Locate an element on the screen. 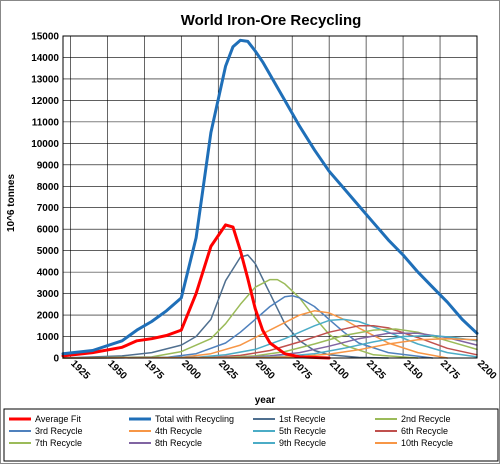 This screenshot has height=465, width=500. x-tick-label: 2000 is located at coordinates (191, 370).